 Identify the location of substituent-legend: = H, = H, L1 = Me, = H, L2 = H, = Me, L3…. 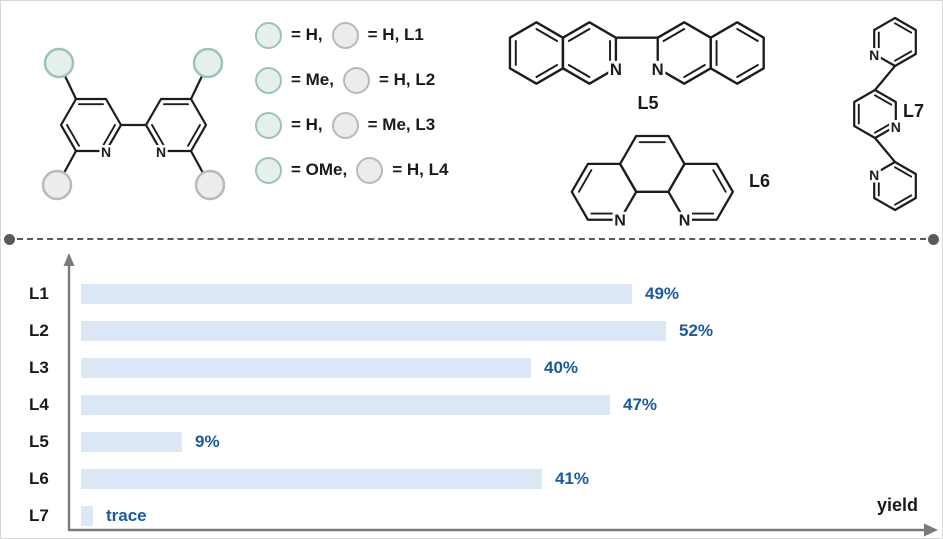
(351, 102).